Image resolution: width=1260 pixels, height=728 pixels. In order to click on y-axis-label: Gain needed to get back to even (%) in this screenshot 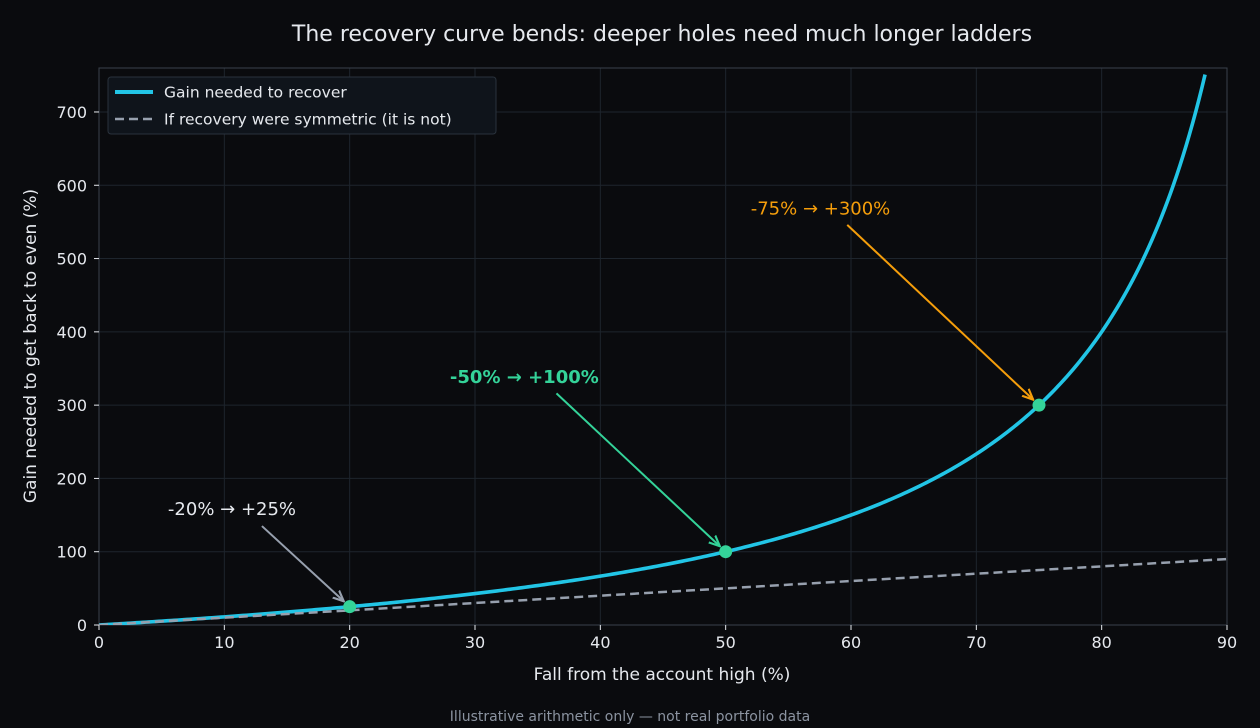, I will do `click(31, 346)`.